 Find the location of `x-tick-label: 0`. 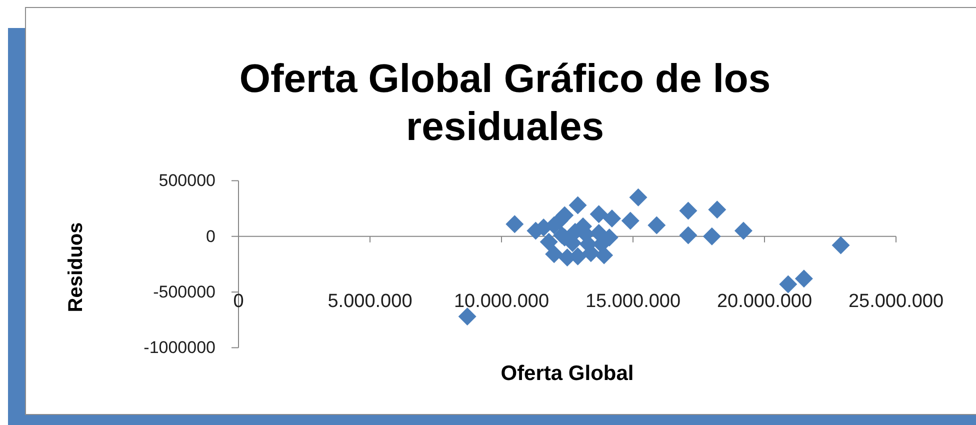

x-tick-label: 0 is located at coordinates (238, 301).